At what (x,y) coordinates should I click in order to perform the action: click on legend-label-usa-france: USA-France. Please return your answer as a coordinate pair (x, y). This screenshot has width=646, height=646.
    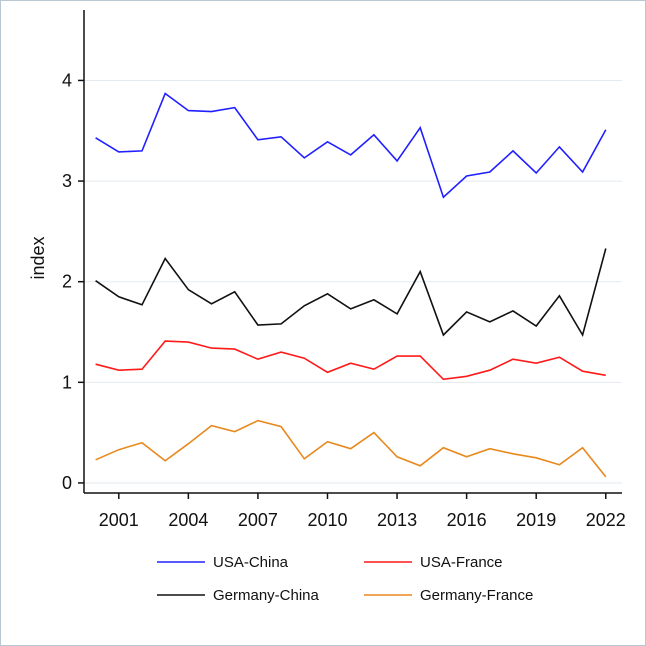
    Looking at the image, I should click on (461, 562).